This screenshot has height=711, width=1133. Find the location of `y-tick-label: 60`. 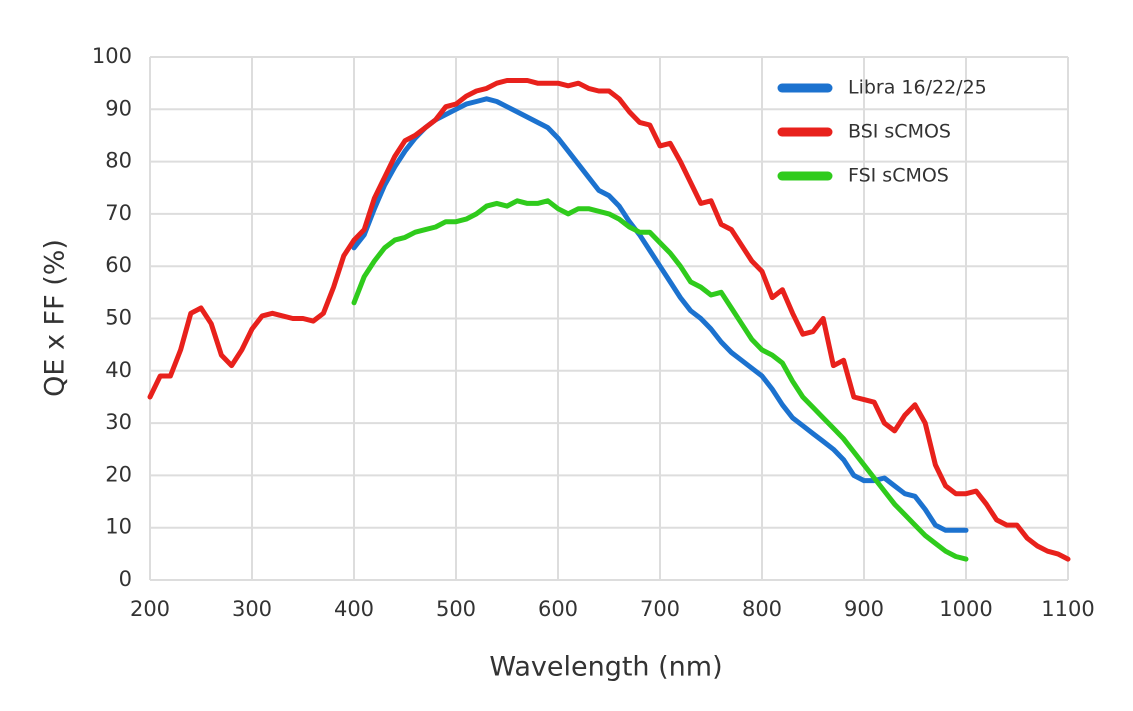

y-tick-label: 60 is located at coordinates (118, 265).